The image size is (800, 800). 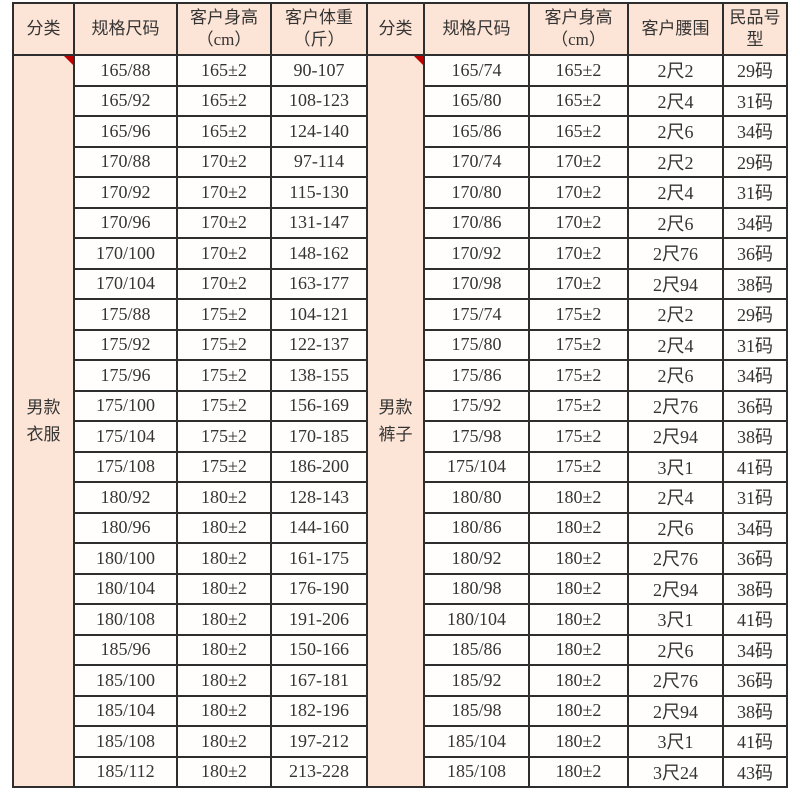 What do you see at coordinates (675, 741) in the screenshot?
I see `table-cell: 3尺1` at bounding box center [675, 741].